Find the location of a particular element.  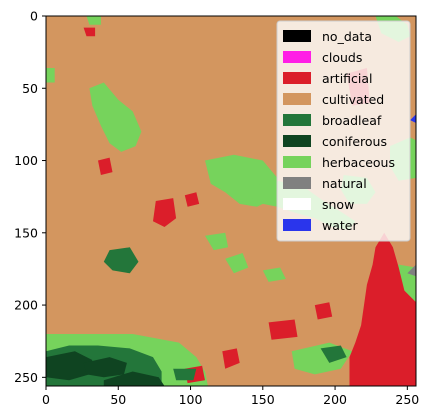

x-tick-label: 100 is located at coordinates (191, 399).